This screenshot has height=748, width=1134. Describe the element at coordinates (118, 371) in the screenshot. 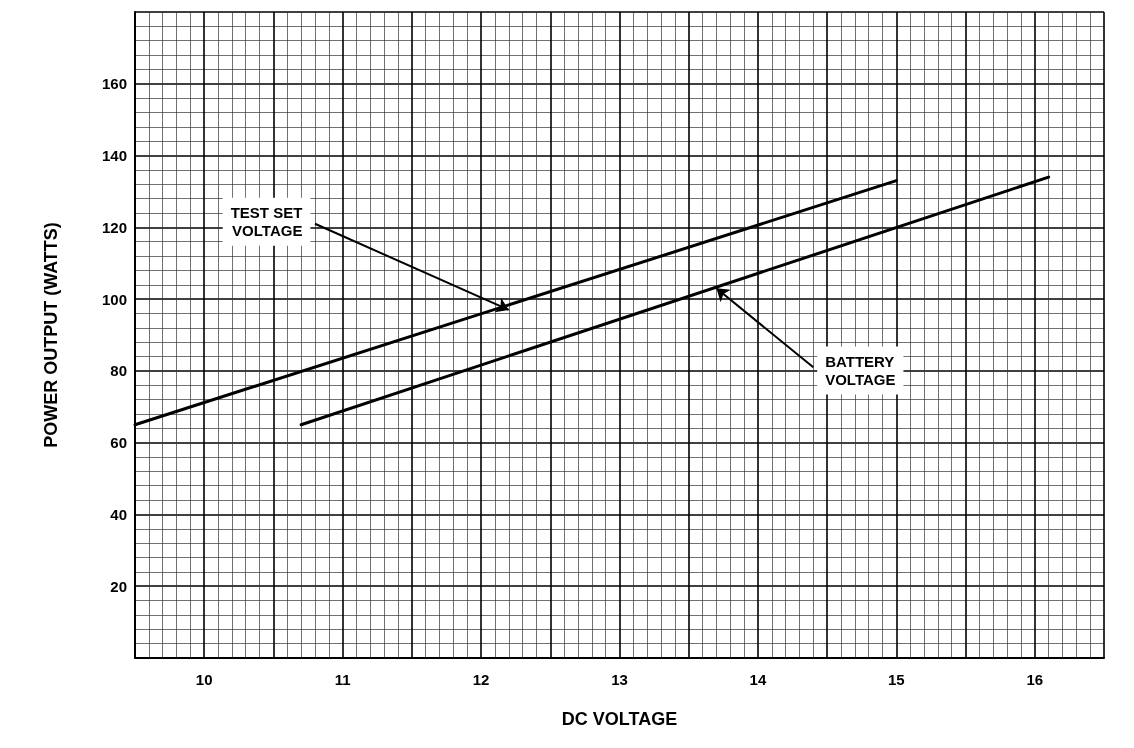

I see `y-tick-label: 80` at that location.